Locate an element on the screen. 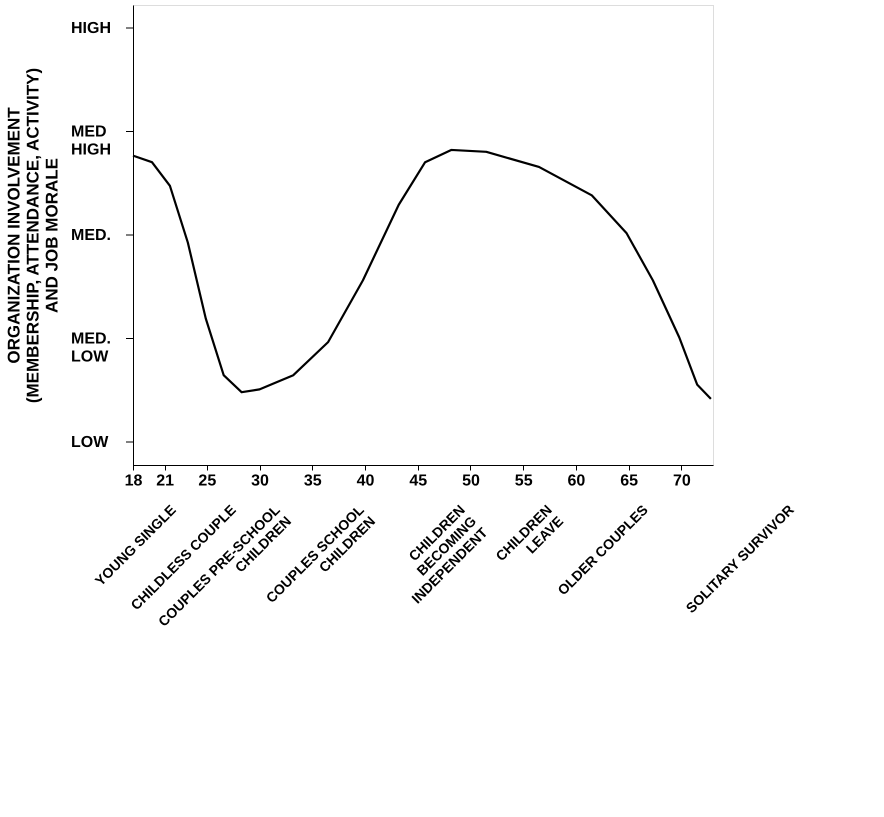 The image size is (884, 817). text: MED. is located at coordinates (91, 235).